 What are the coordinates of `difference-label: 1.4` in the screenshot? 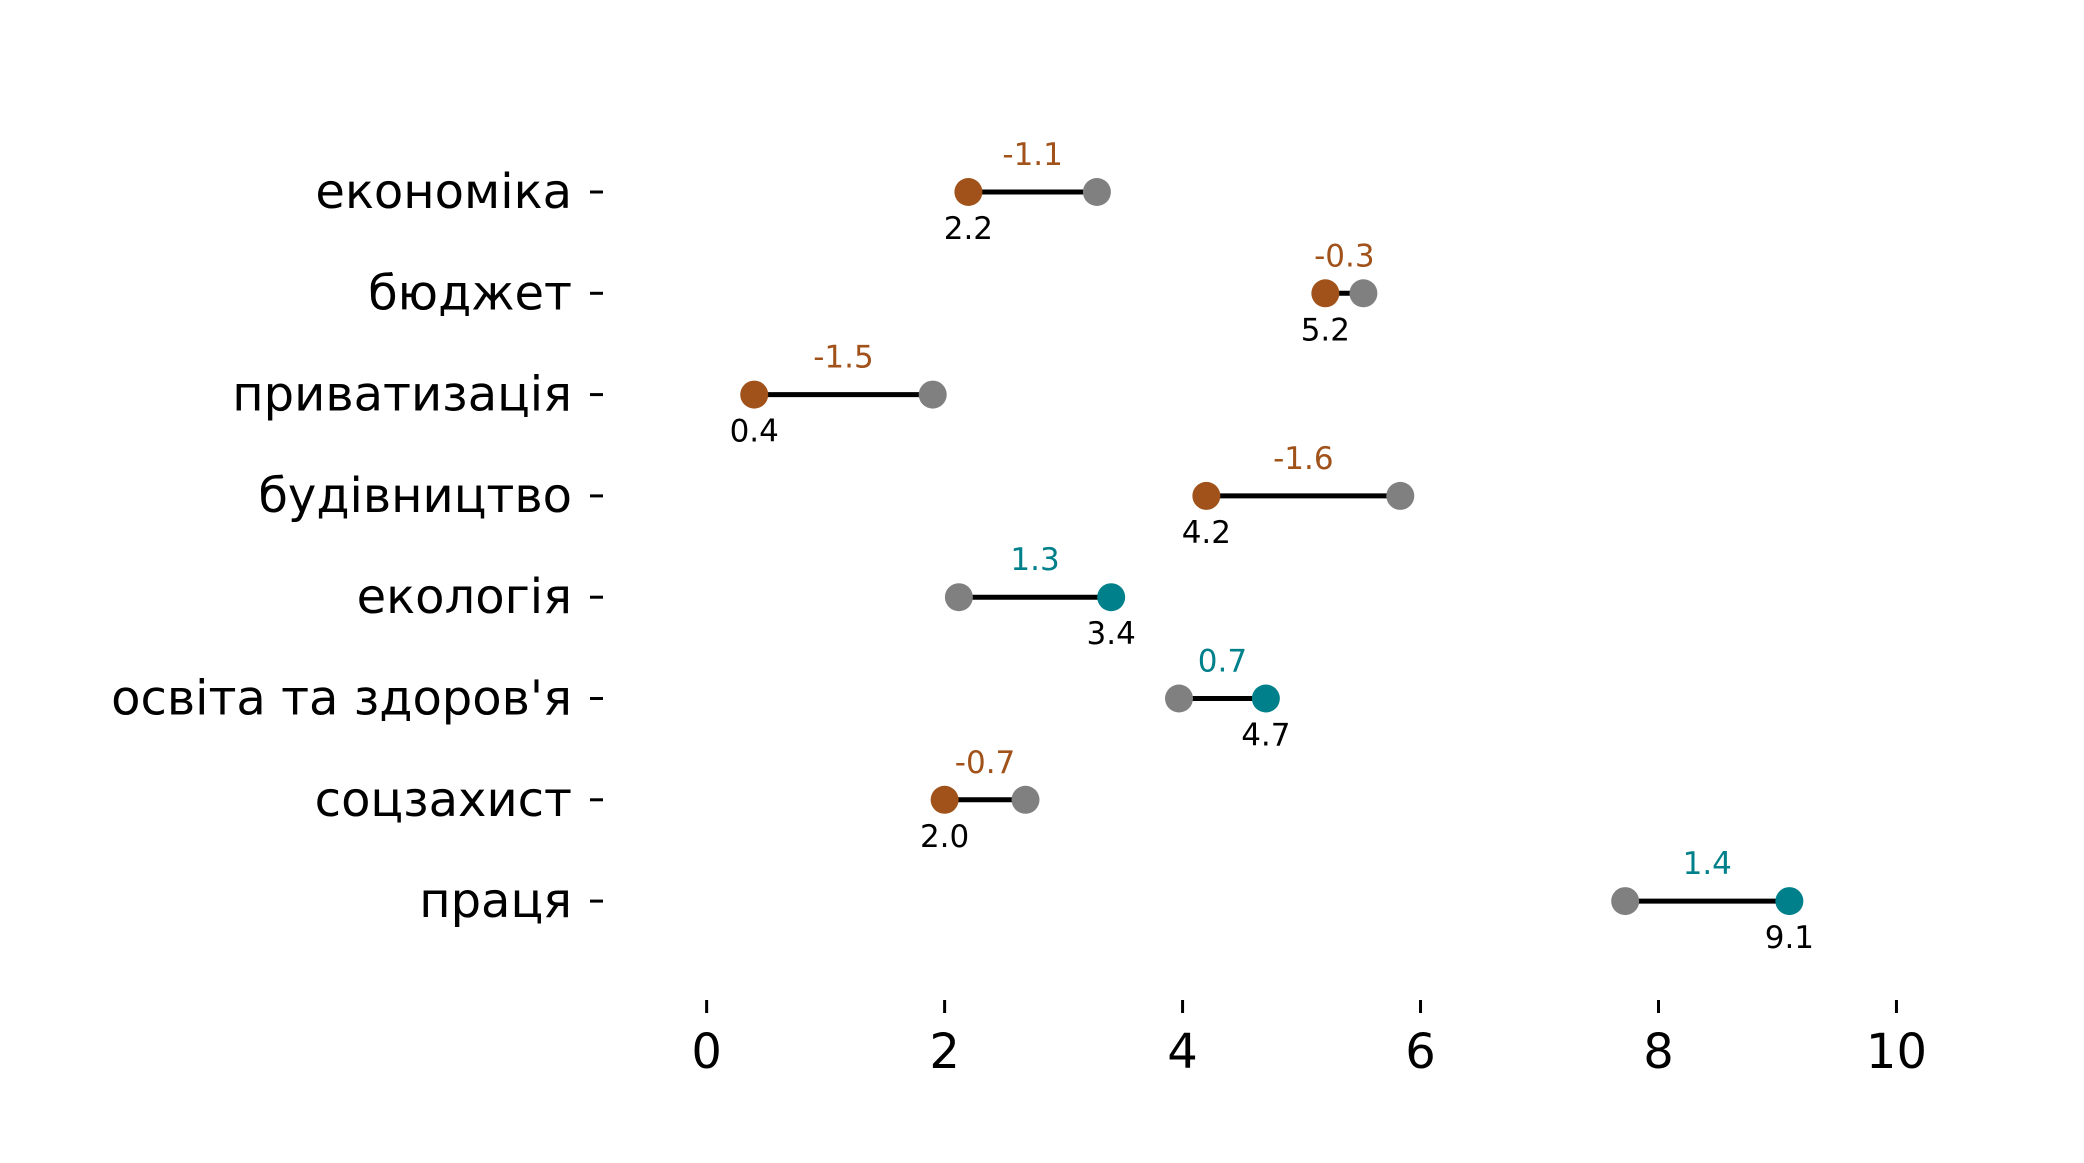 It's located at (1707, 864).